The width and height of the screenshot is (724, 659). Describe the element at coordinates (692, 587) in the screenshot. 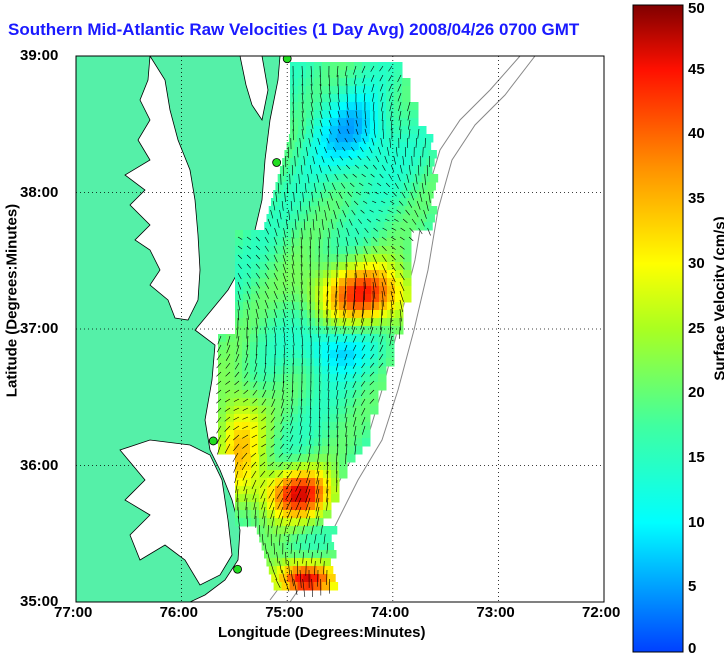

I see `colorbar-tick-label: 5` at that location.